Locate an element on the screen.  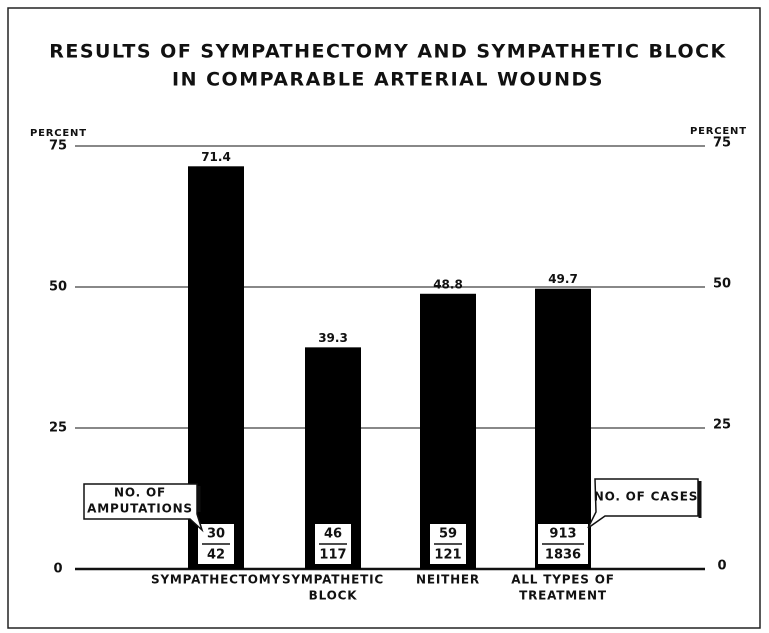
y-tick-label: 50 is located at coordinates (58, 287).